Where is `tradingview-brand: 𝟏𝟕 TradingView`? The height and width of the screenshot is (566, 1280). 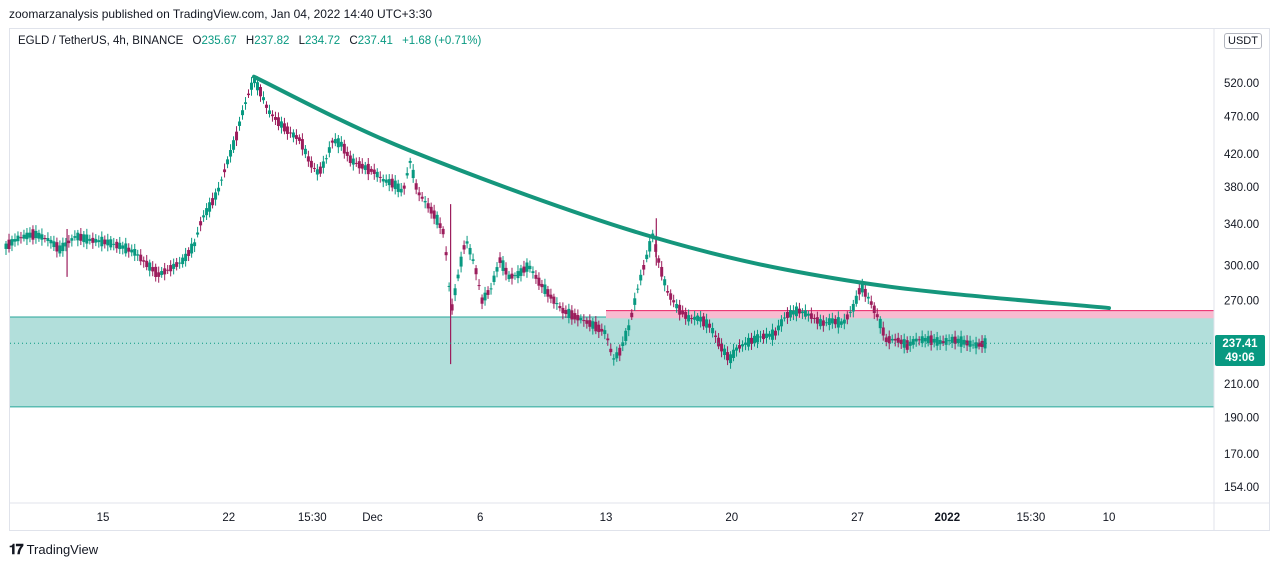 tradingview-brand: 𝟏𝟕 TradingView is located at coordinates (53, 549).